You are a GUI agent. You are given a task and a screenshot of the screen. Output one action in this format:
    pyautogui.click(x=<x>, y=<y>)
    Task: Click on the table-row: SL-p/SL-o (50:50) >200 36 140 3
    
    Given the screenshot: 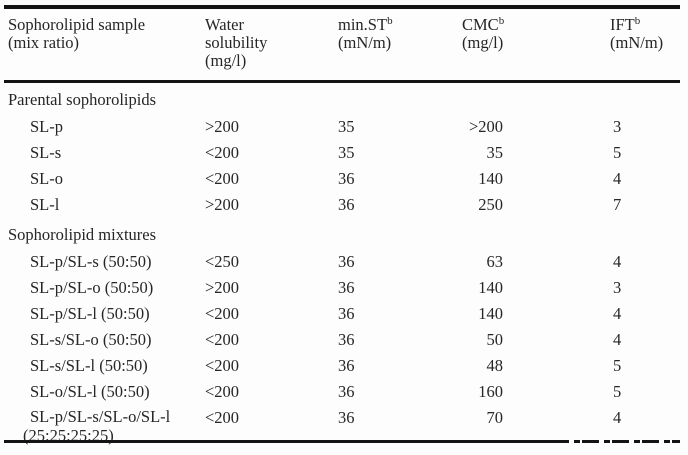 What is the action you would take?
    pyautogui.click(x=342, y=288)
    